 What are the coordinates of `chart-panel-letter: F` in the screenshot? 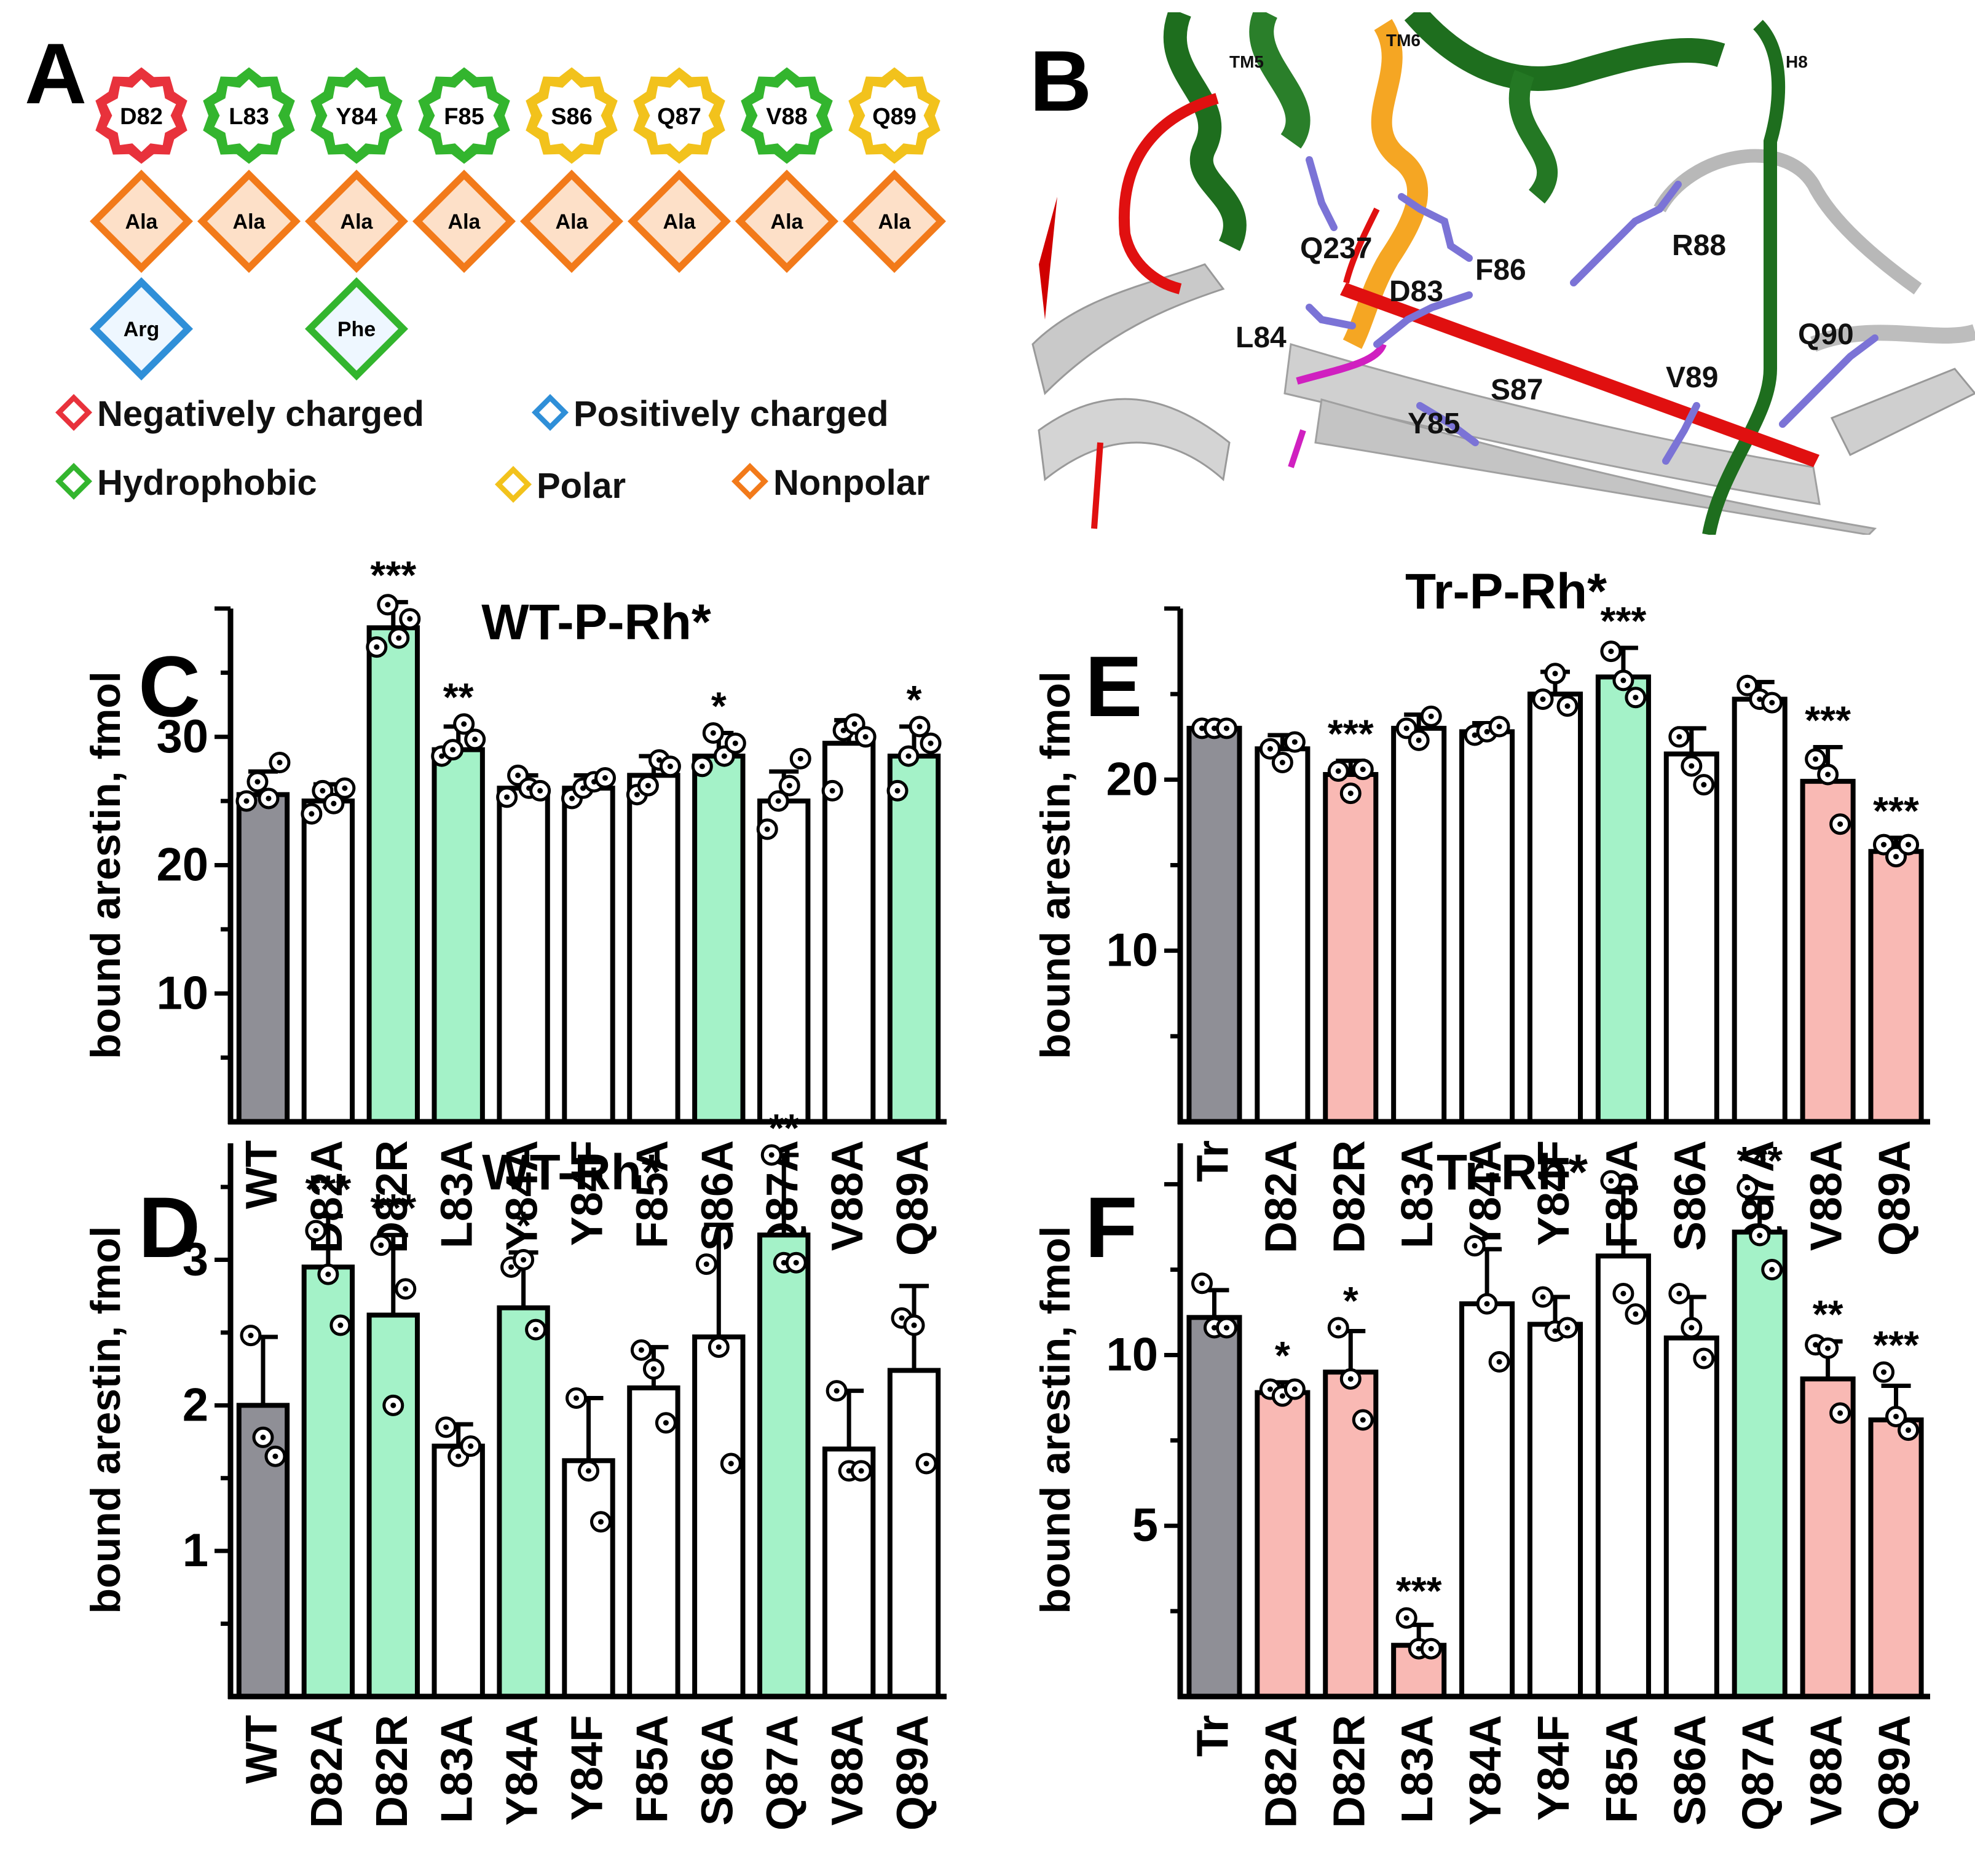 It's located at (1111, 1227).